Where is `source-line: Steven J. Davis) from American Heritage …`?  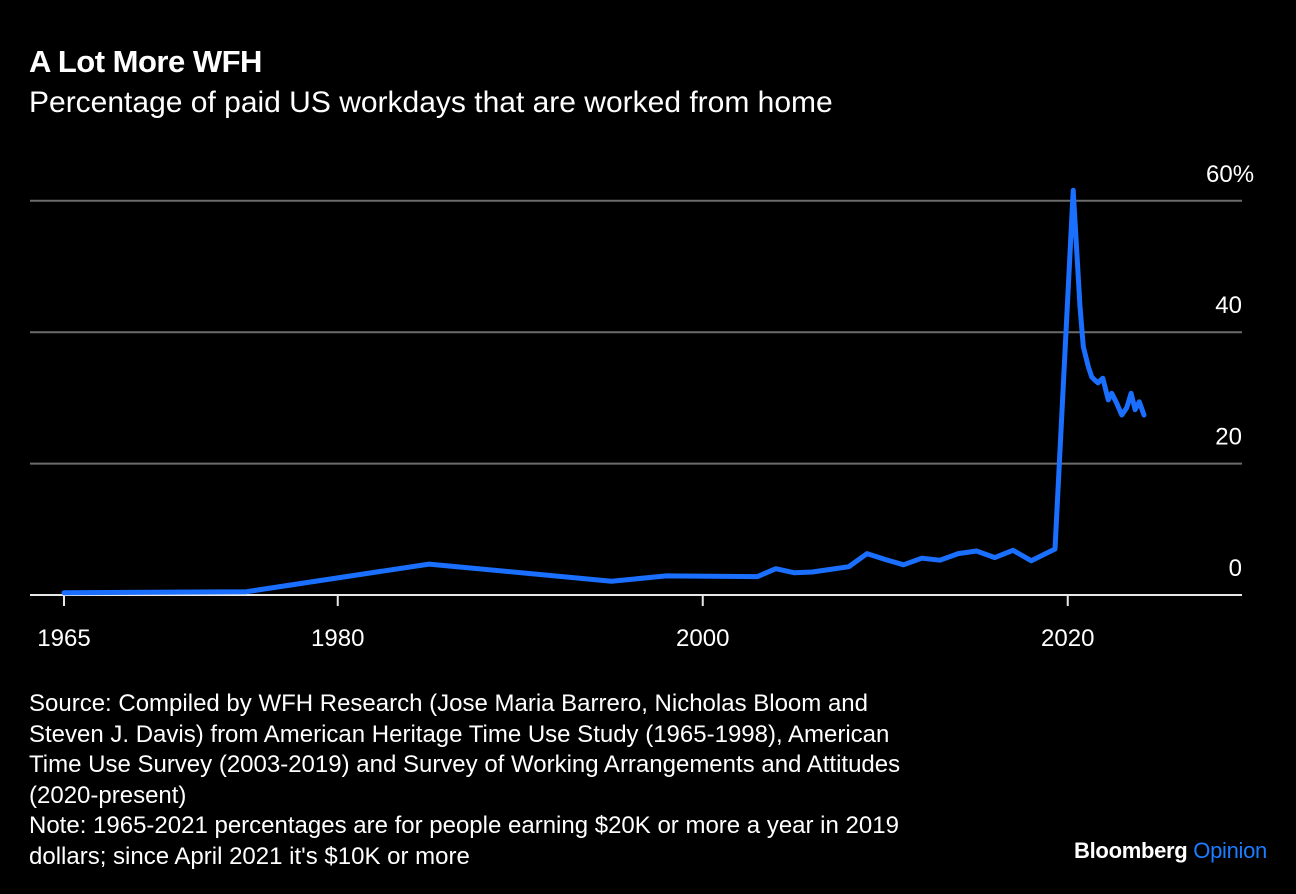
source-line: Steven J. Davis) from American Heritage … is located at coordinates (459, 734).